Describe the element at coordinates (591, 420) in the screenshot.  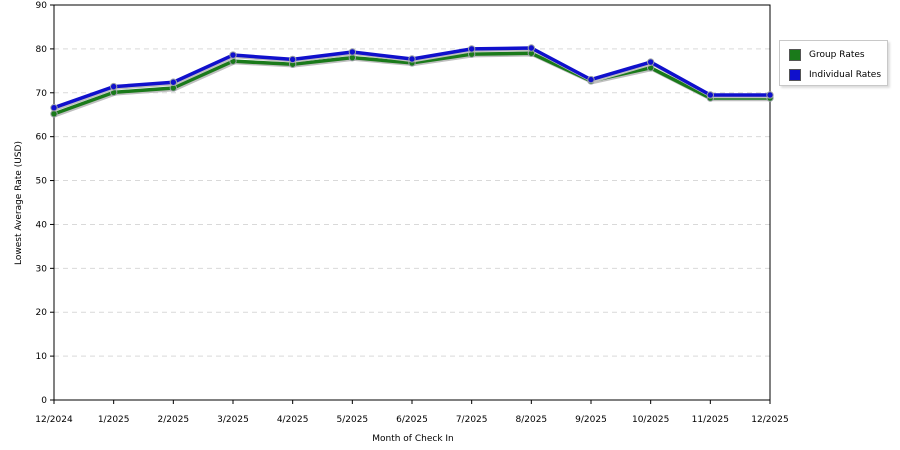
I see `x-tick-label: 9/2025` at that location.